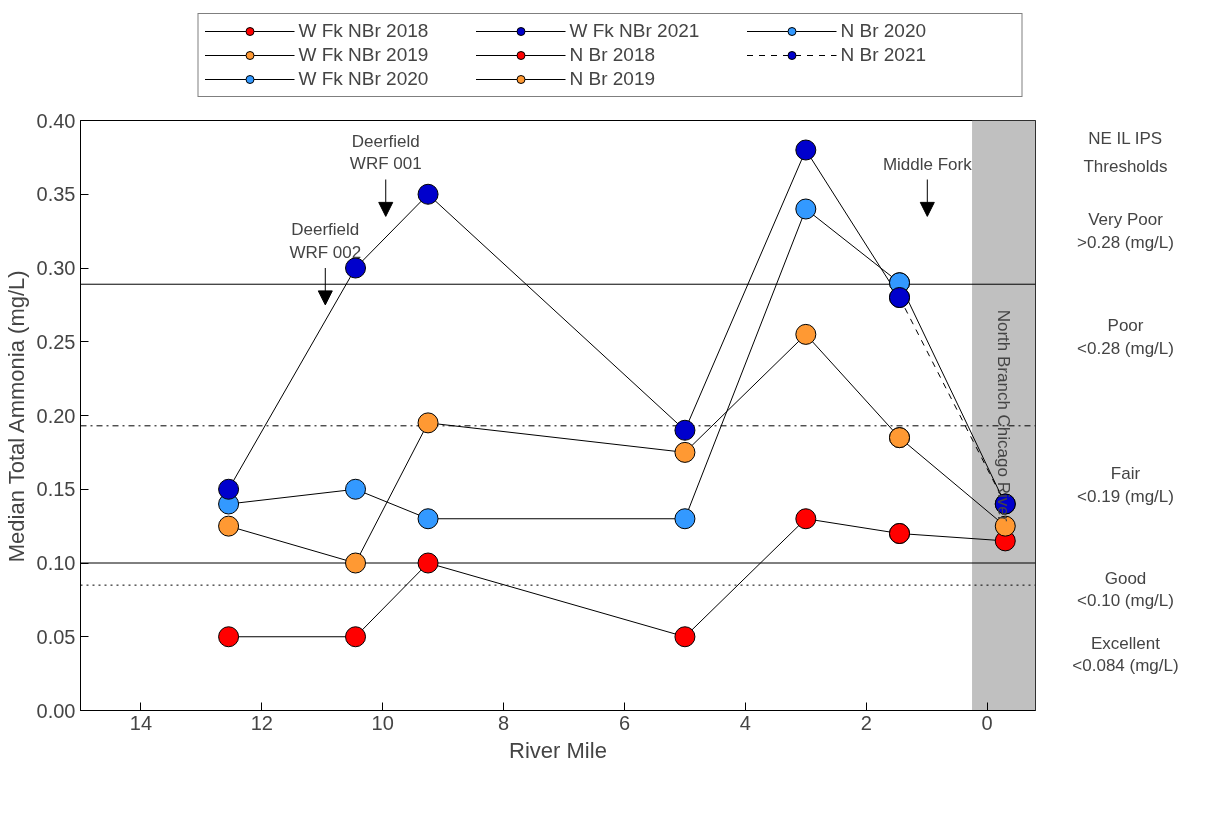 The width and height of the screenshot is (1230, 823). What do you see at coordinates (613, 55) in the screenshot?
I see `legend-label: N Br 2018` at bounding box center [613, 55].